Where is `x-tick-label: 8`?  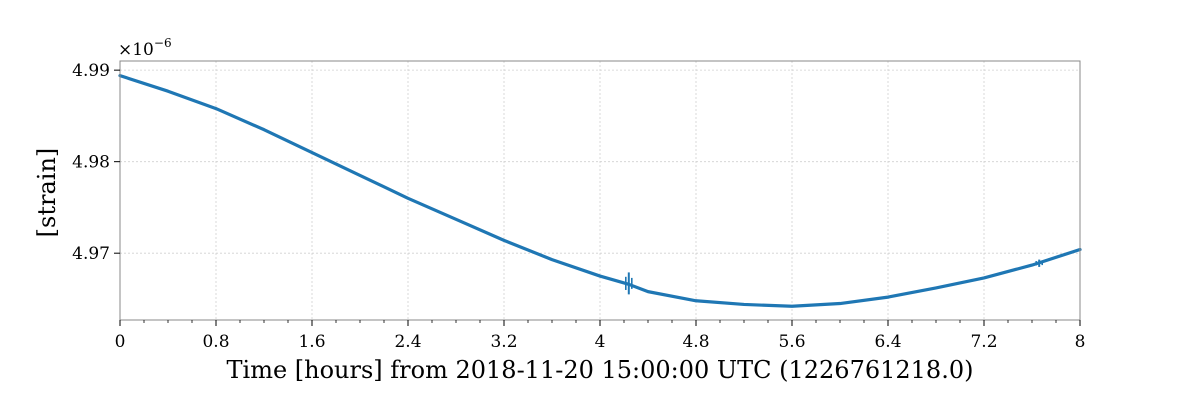
x-tick-label: 8 is located at coordinates (1080, 342).